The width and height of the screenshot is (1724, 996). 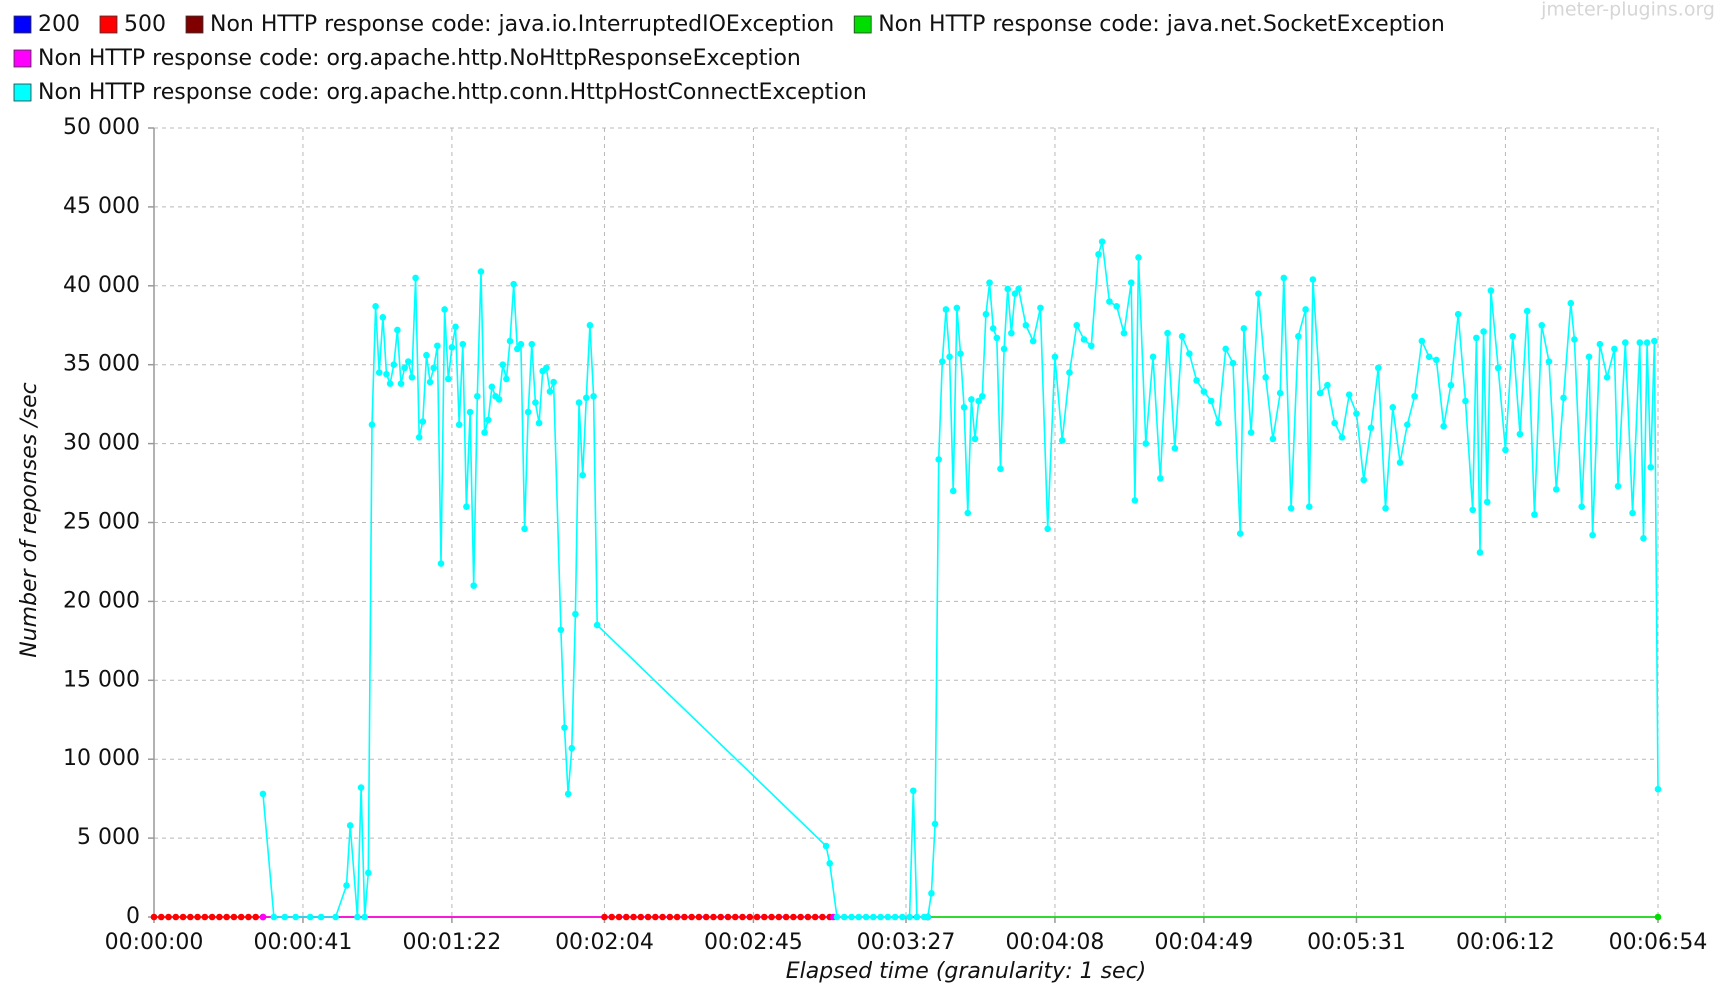 What do you see at coordinates (133, 916) in the screenshot?
I see `y-tick-label: 0` at bounding box center [133, 916].